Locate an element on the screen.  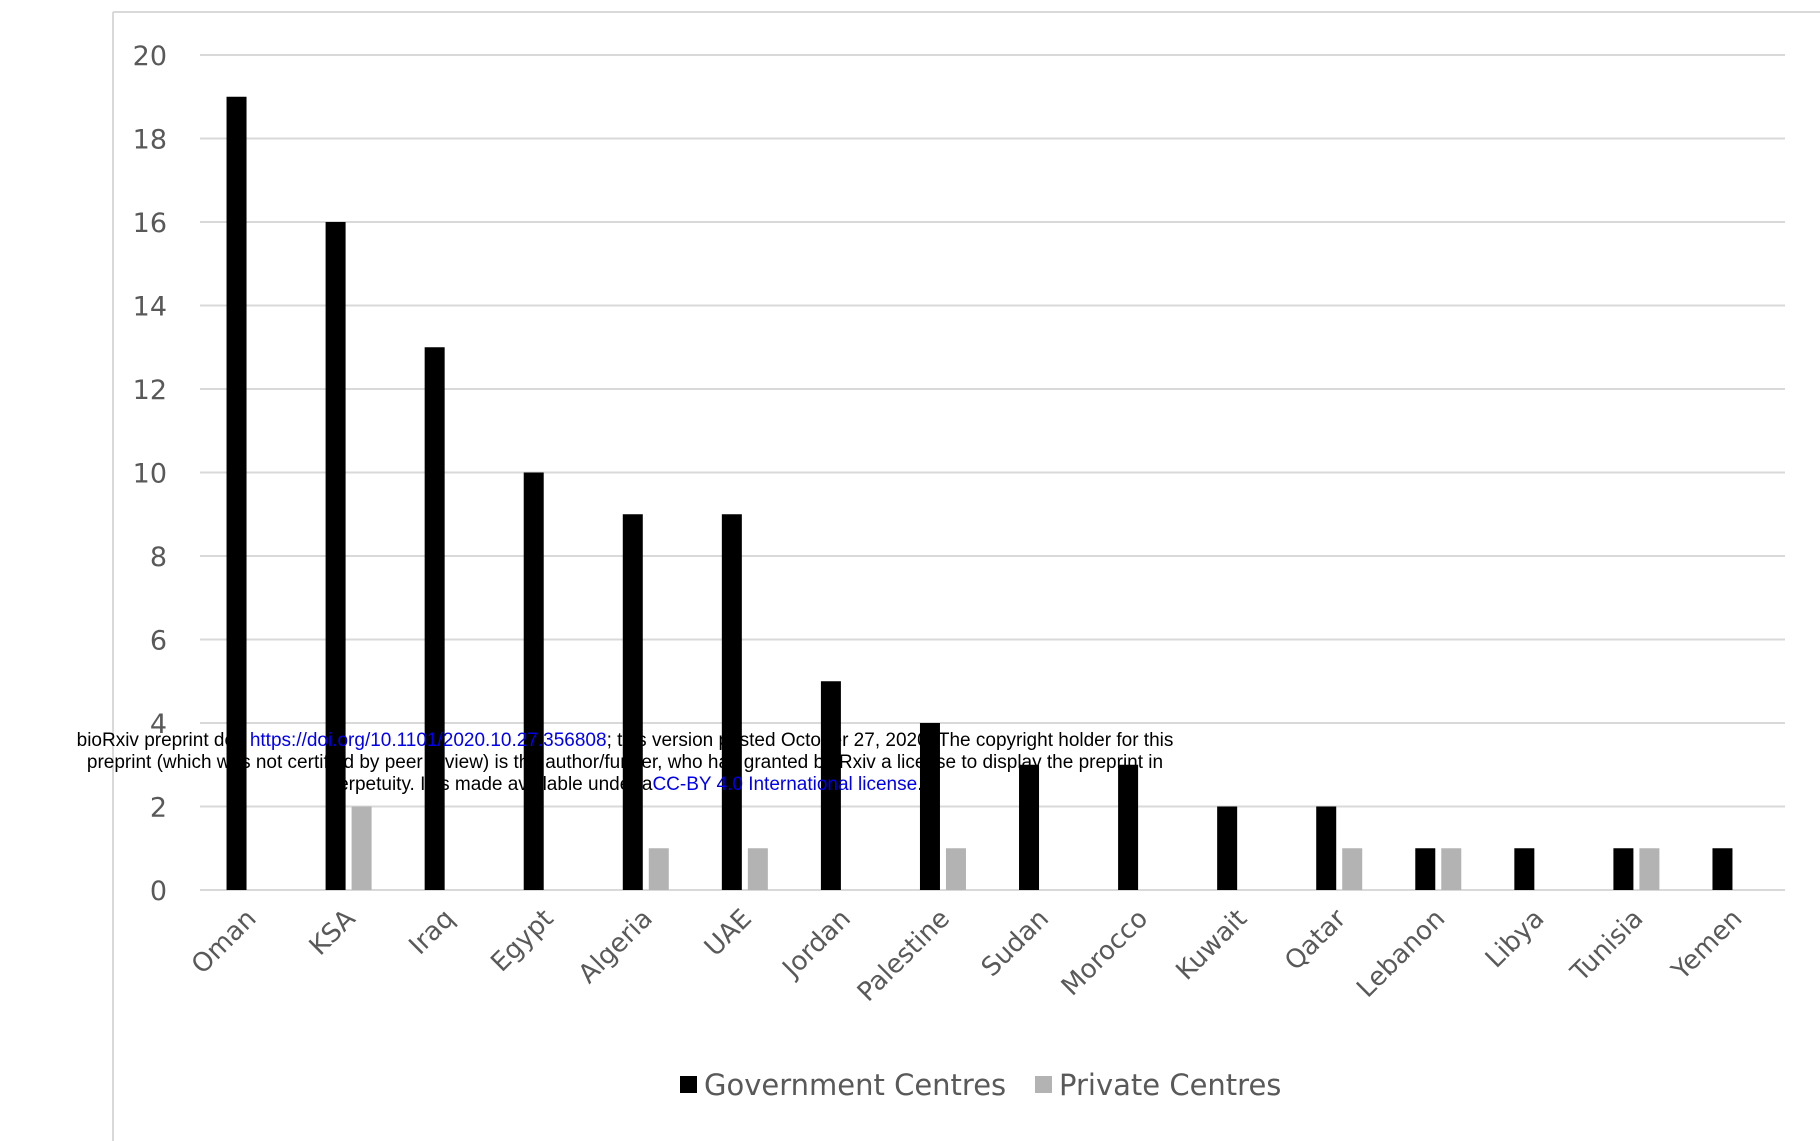
x-tick-label: Algeria is located at coordinates (616, 947).